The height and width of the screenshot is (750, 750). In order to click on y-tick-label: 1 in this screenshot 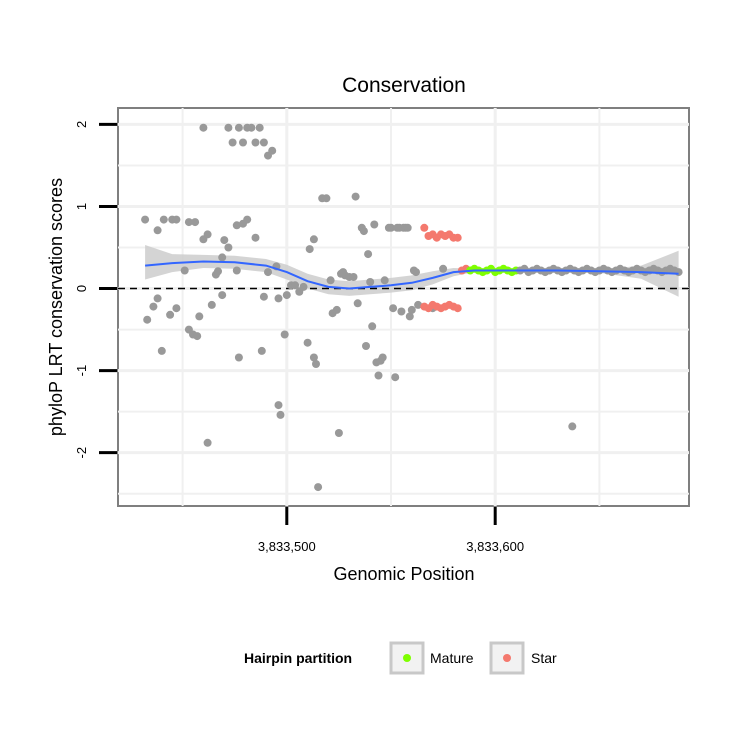, I will do `click(81, 206)`.